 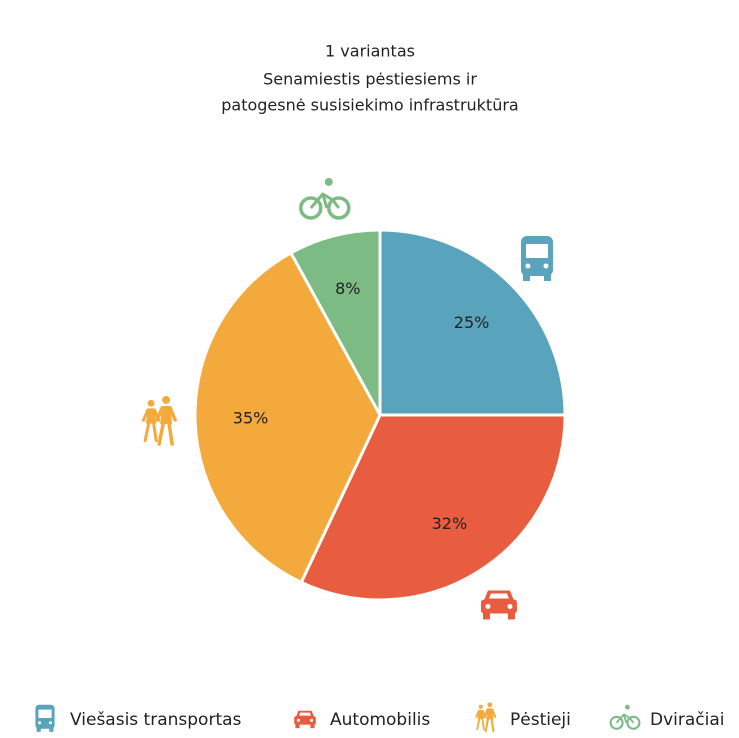 I want to click on value-label: 35%, so click(x=251, y=418).